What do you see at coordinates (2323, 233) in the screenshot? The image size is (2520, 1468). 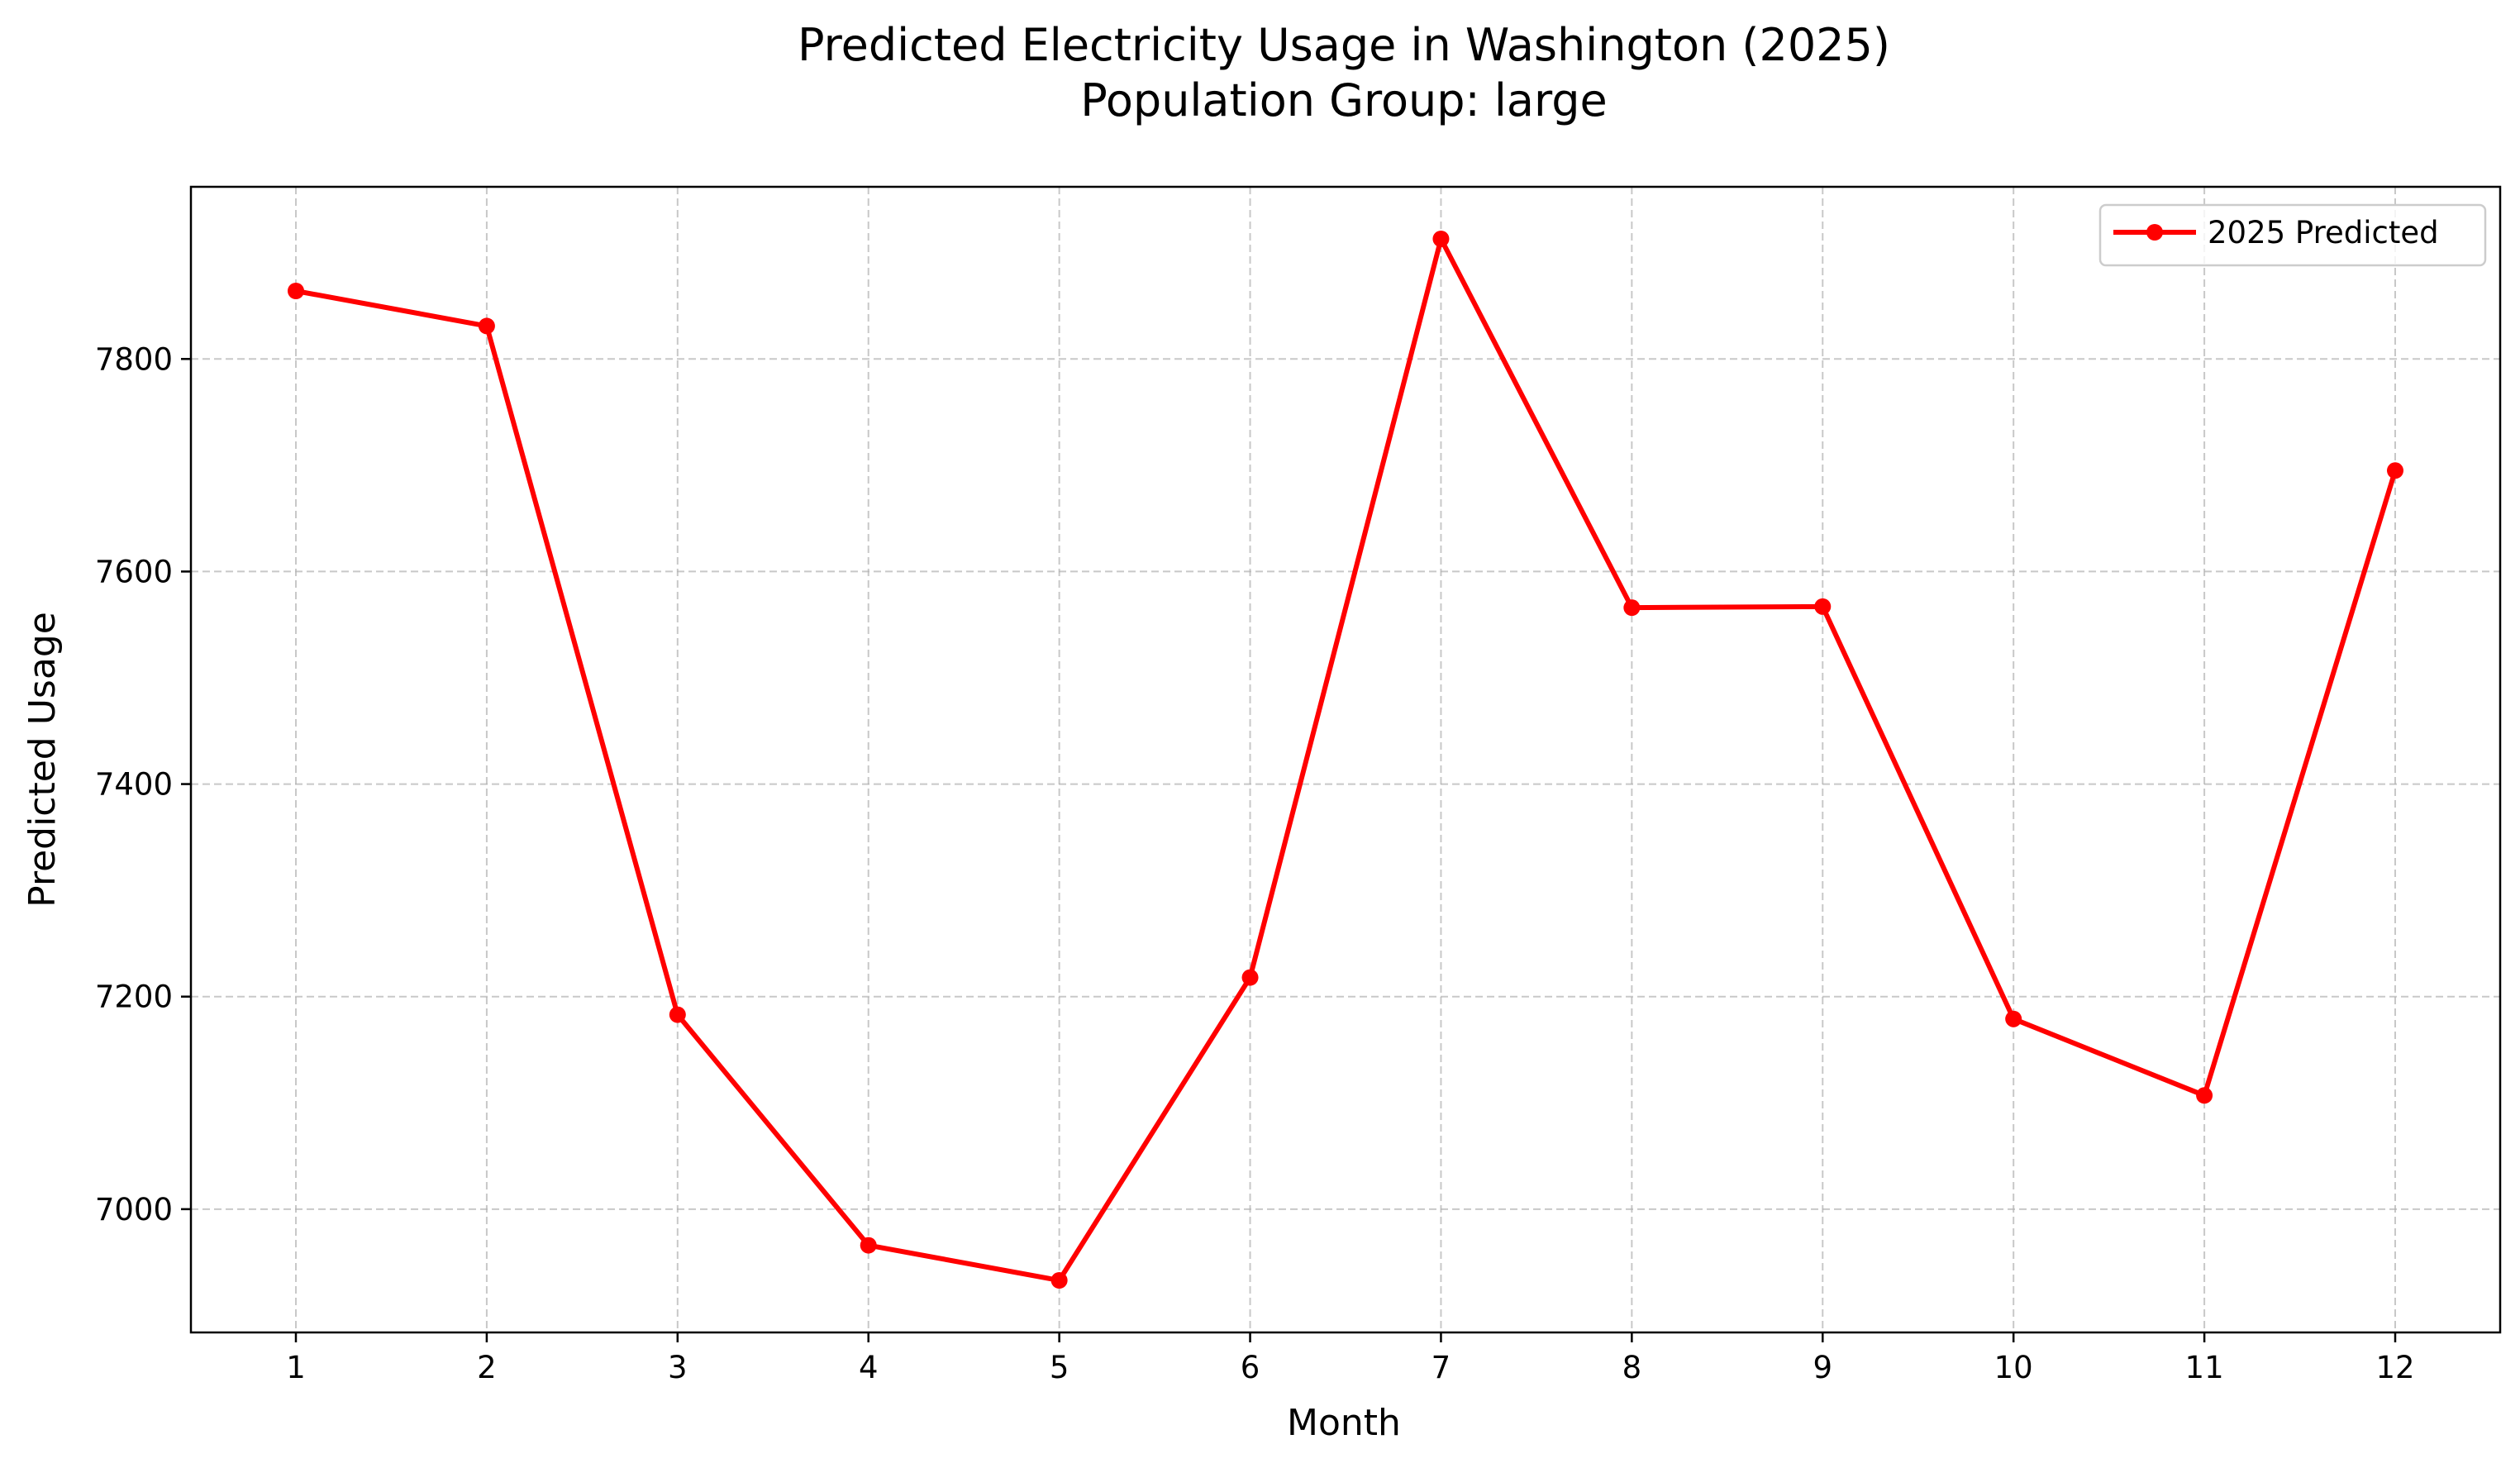 I see `legend-label: 2025 Predicted` at bounding box center [2323, 233].